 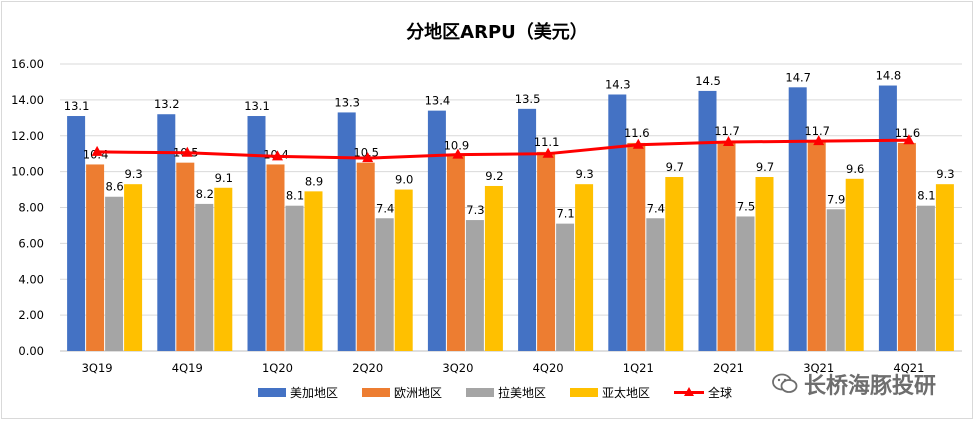 What do you see at coordinates (457, 145) in the screenshot?
I see `bar-value-label: 10.9` at bounding box center [457, 145].